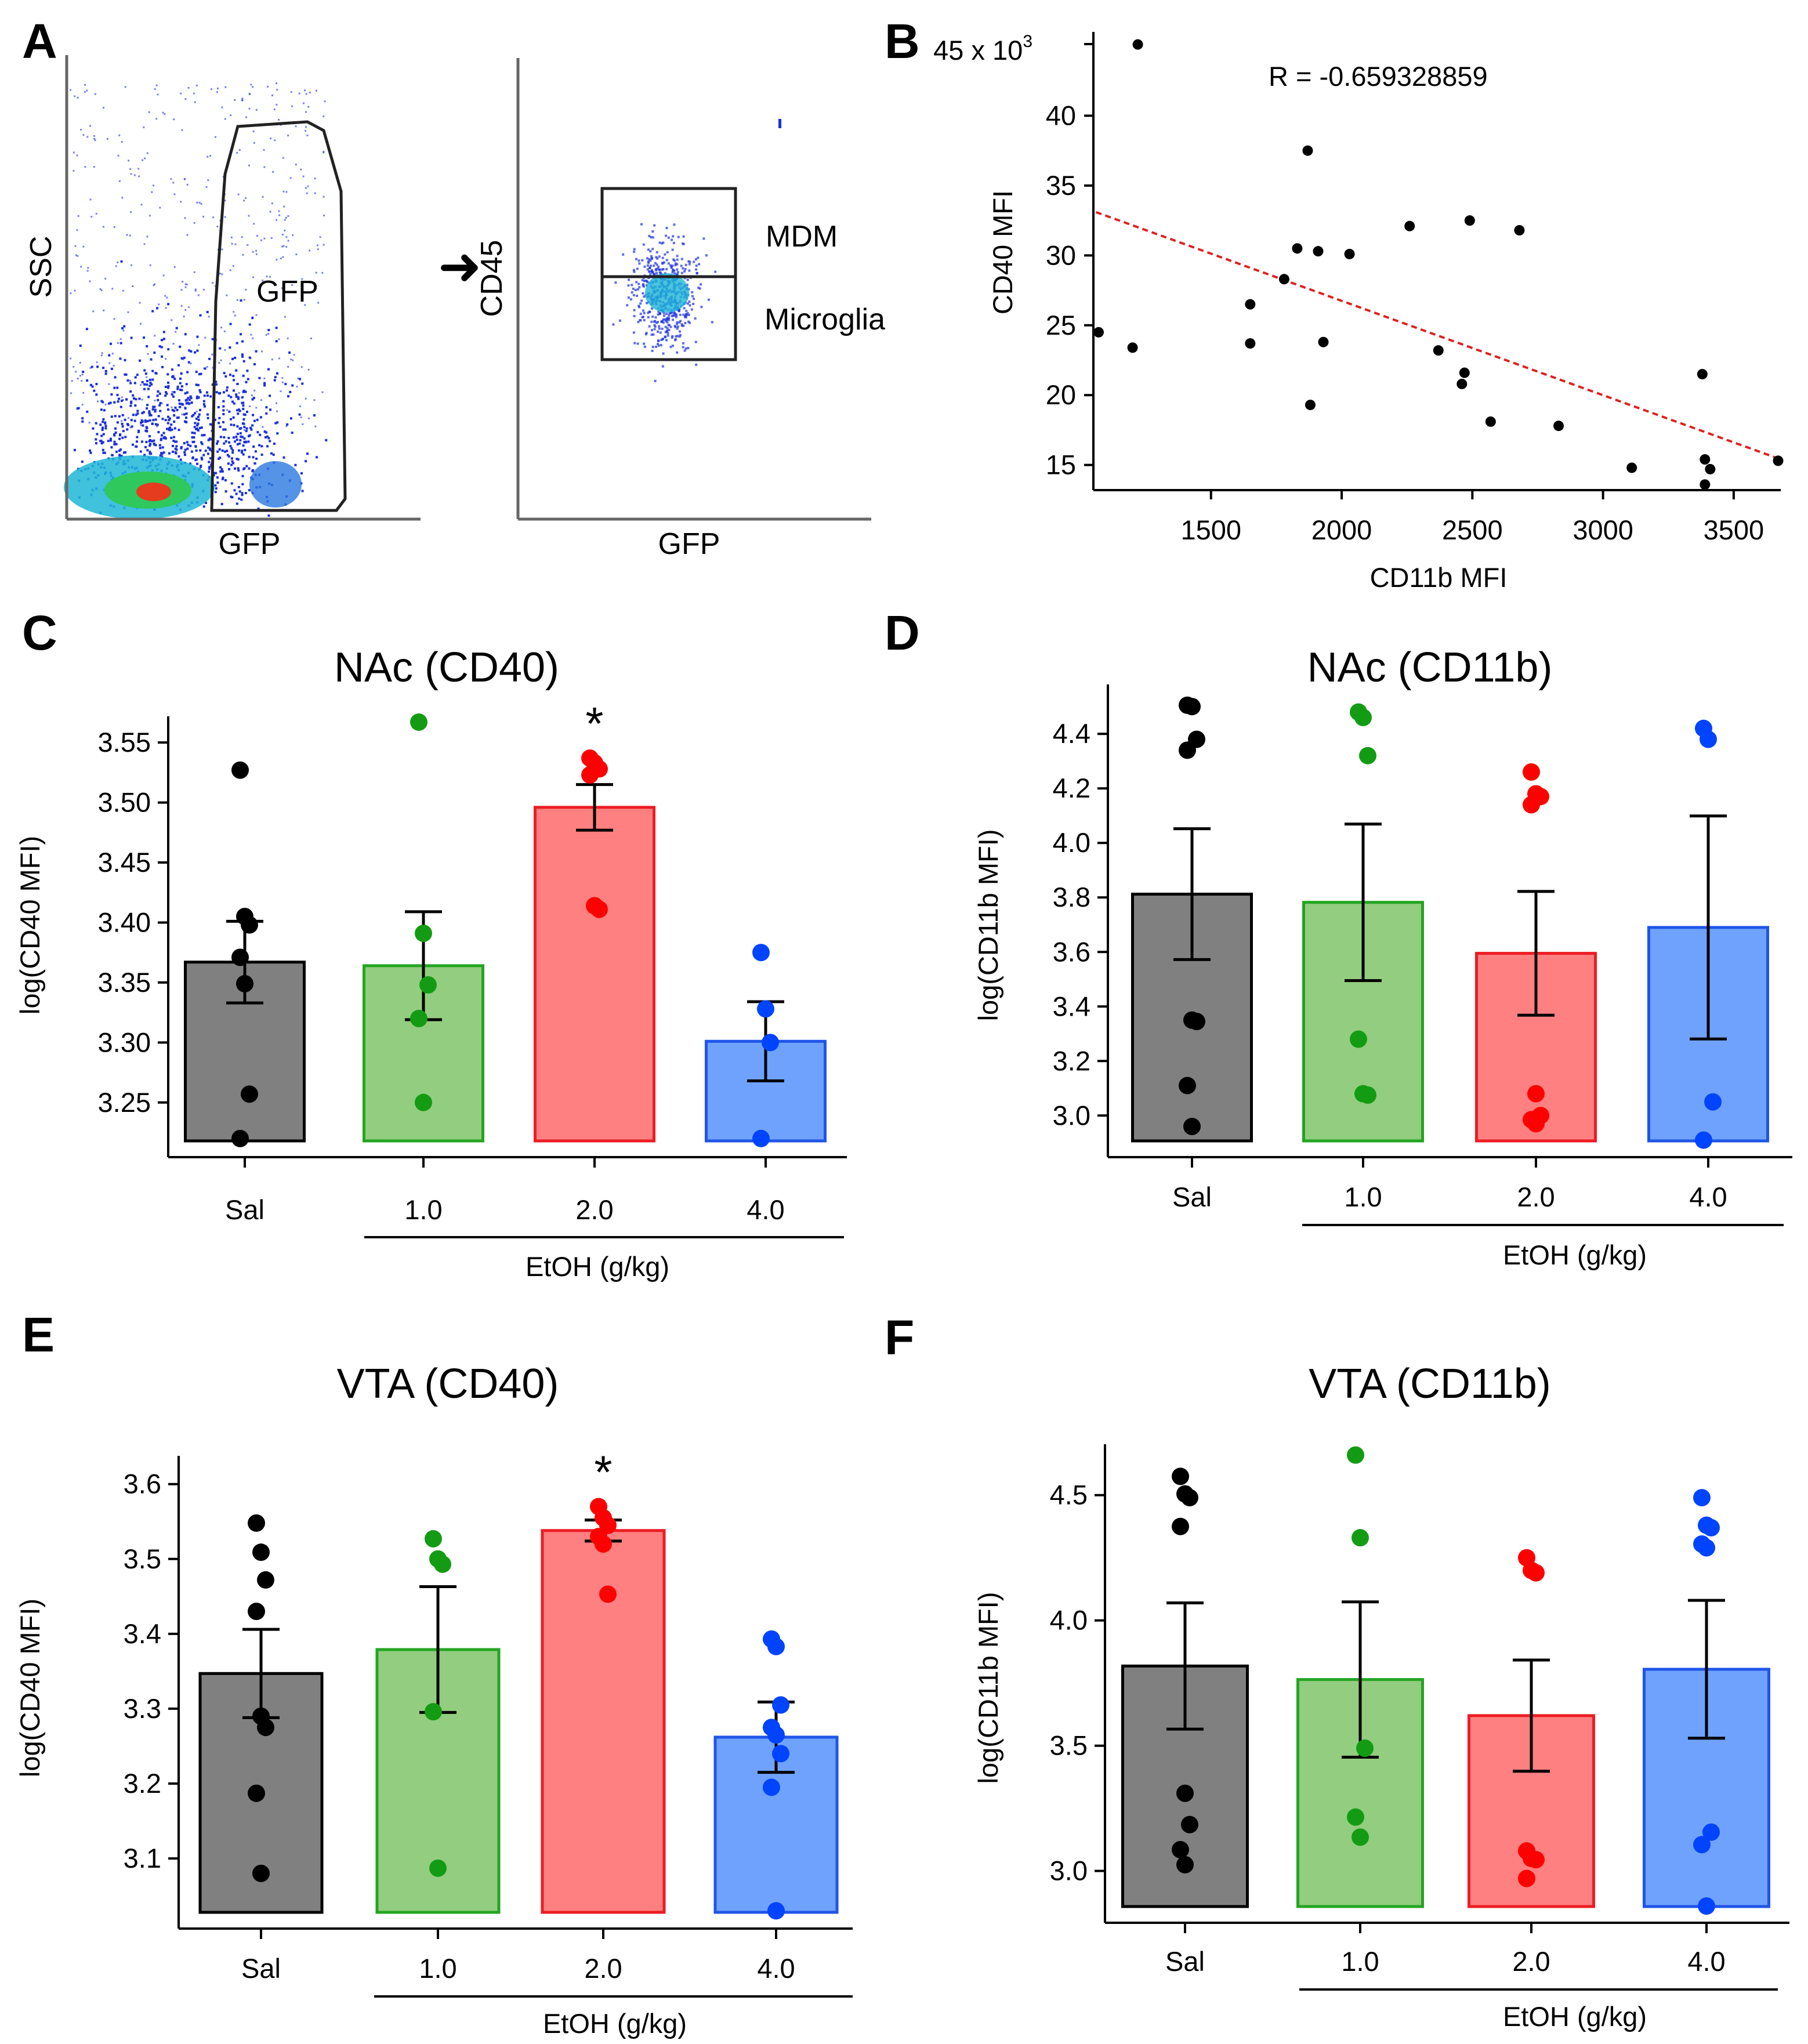  What do you see at coordinates (1363, 1197) in the screenshot?
I see `category-label: 1.0` at bounding box center [1363, 1197].